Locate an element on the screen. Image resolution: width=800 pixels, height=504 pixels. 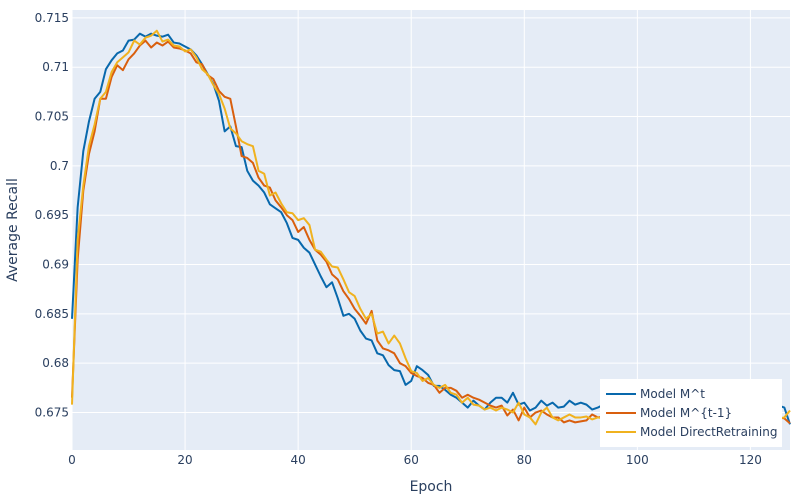
y-tick-label: 0.71 is located at coordinates (55, 67).